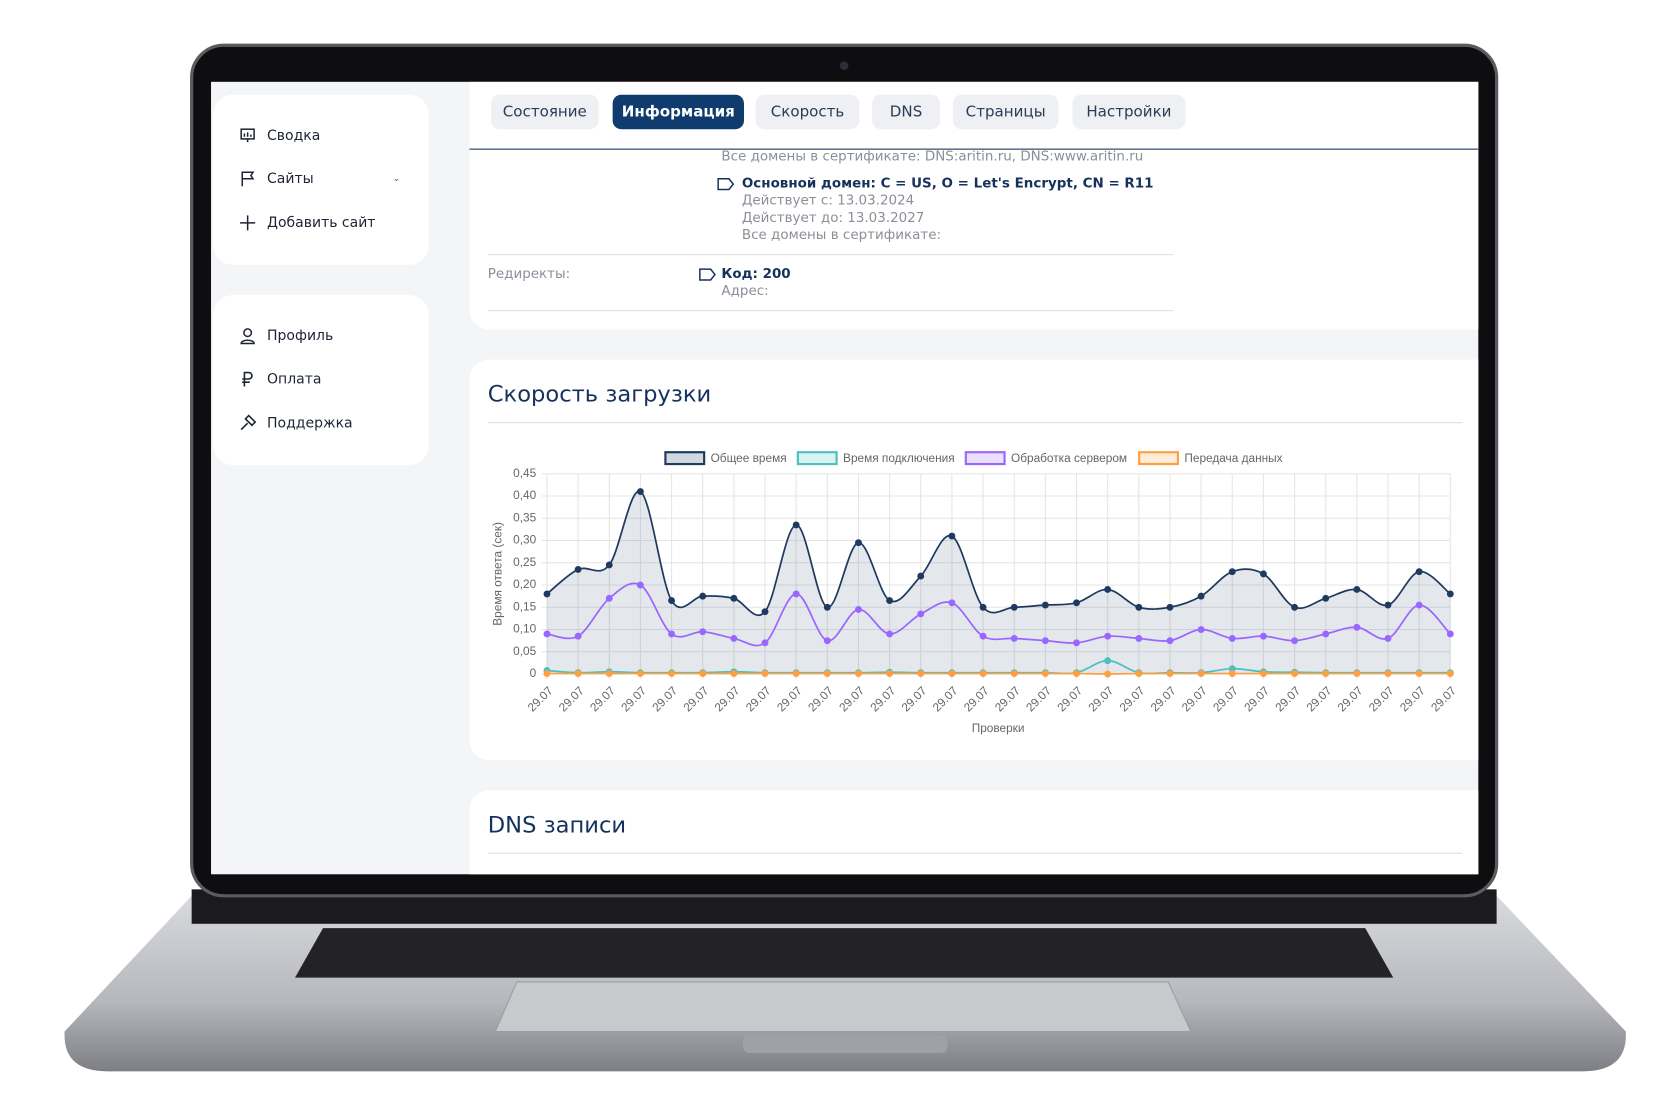  What do you see at coordinates (756, 273) in the screenshot?
I see `redirect-code: Код: 200` at bounding box center [756, 273].